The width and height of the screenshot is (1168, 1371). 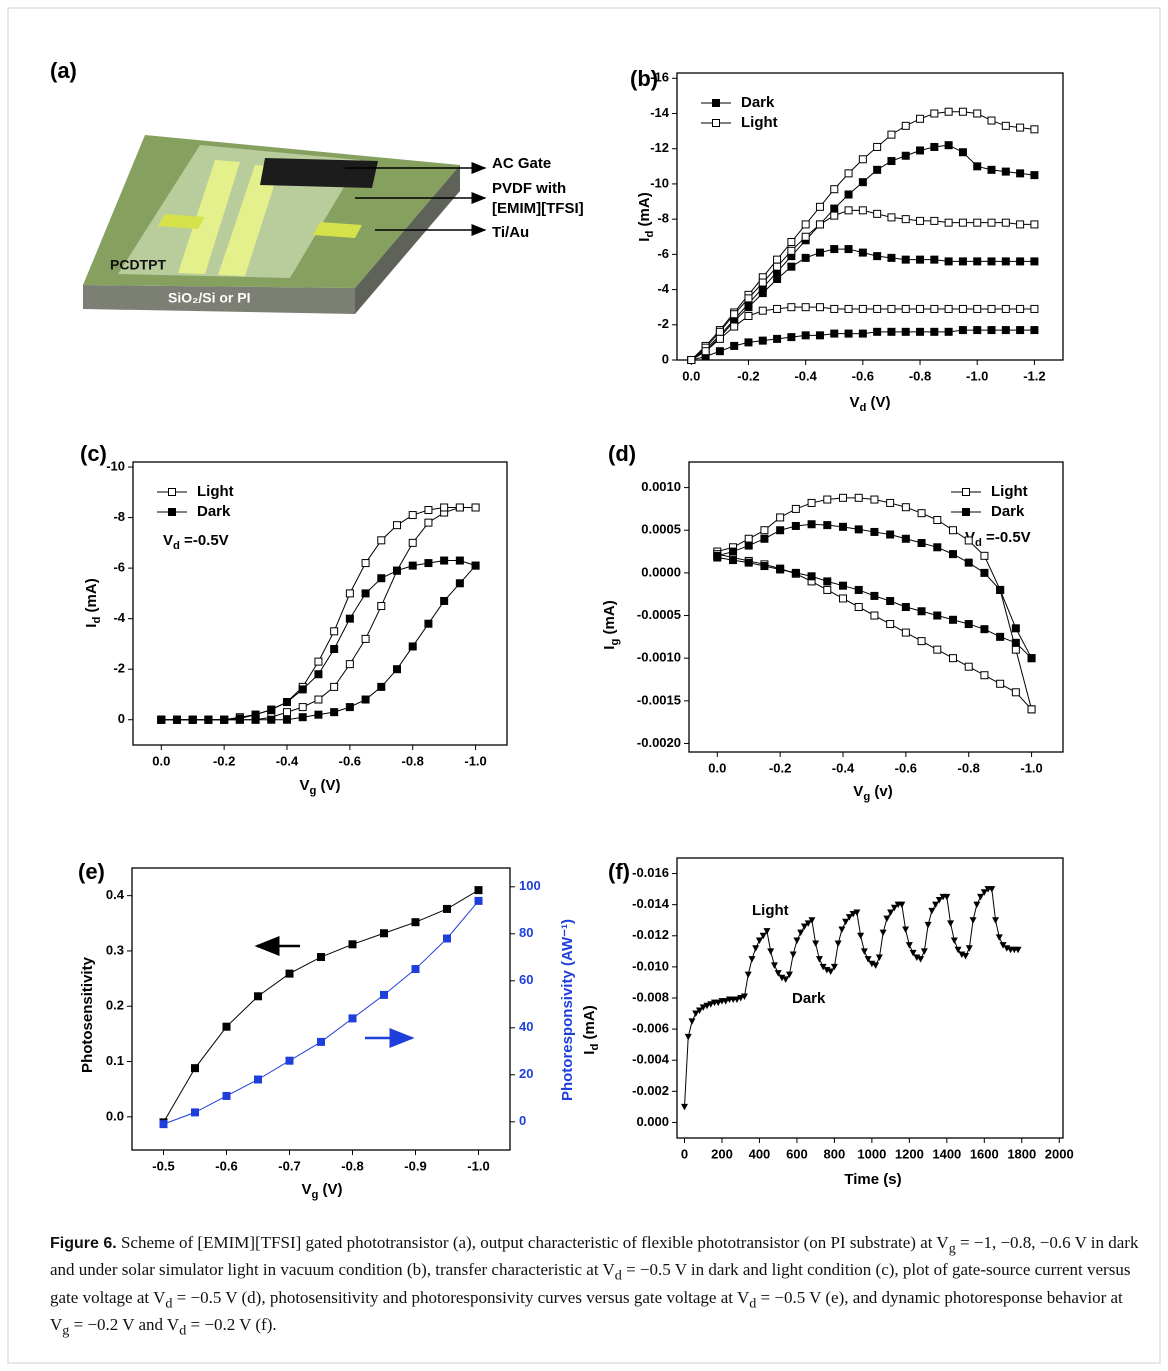 What do you see at coordinates (660, 112) in the screenshot?
I see `y-tick-label: -14` at bounding box center [660, 112].